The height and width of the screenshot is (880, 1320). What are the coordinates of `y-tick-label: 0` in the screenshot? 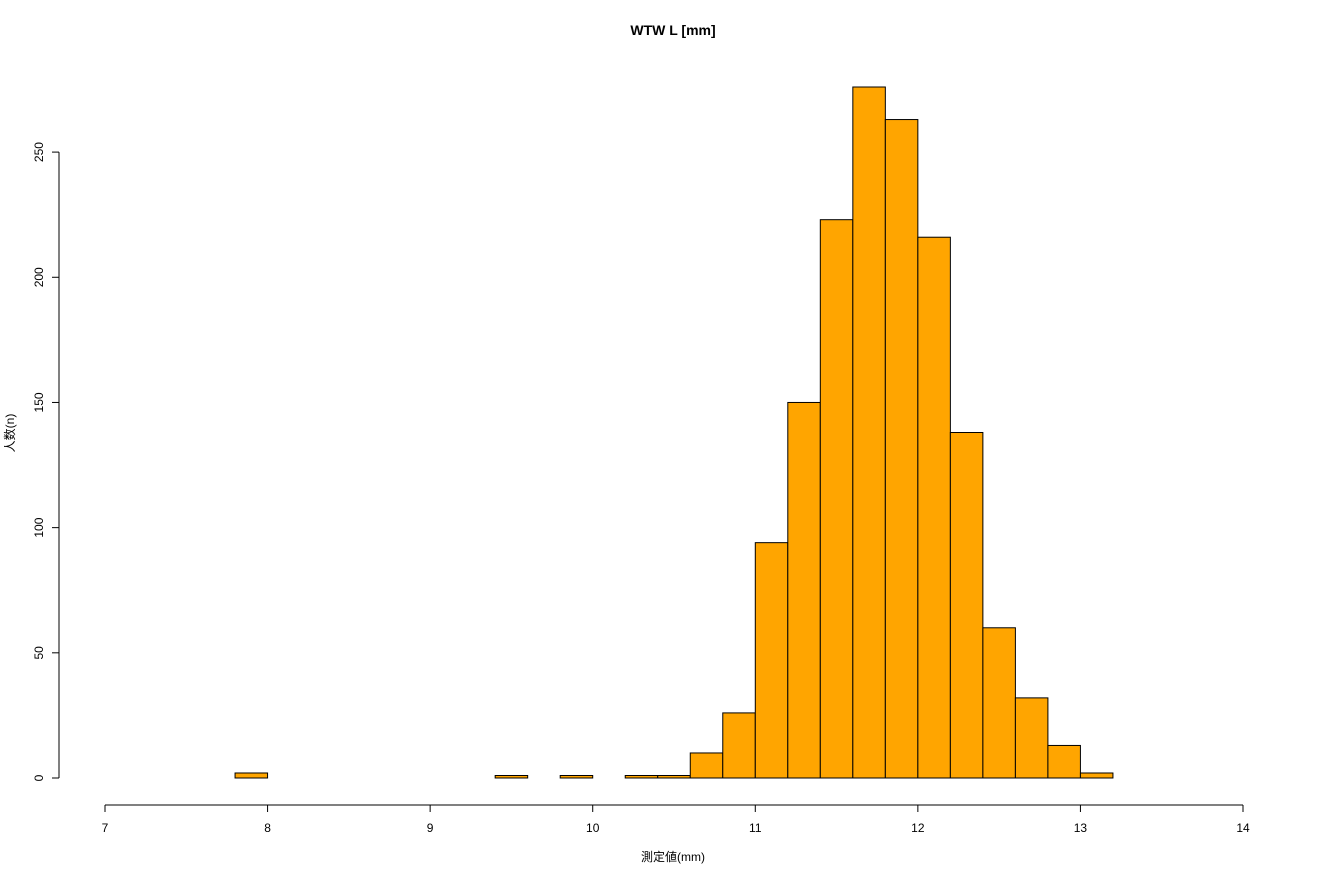 It's located at (39, 777).